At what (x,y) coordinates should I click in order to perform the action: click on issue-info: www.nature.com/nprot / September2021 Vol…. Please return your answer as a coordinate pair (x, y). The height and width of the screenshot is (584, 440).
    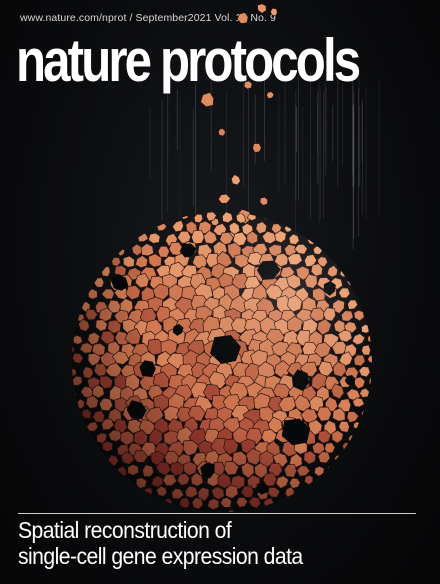
    Looking at the image, I should click on (148, 18).